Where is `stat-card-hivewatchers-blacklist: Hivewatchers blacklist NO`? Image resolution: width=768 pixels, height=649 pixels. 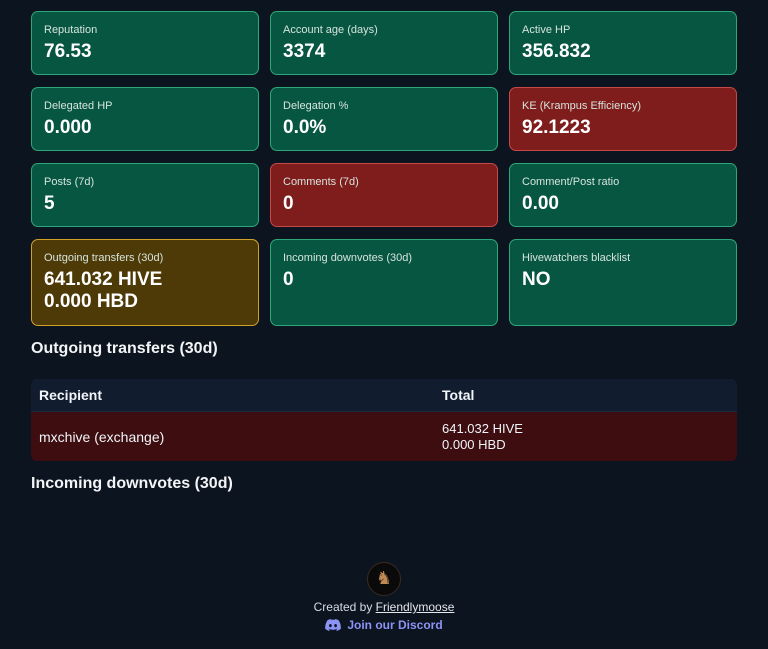 stat-card-hivewatchers-blacklist: Hivewatchers blacklist NO is located at coordinates (623, 282).